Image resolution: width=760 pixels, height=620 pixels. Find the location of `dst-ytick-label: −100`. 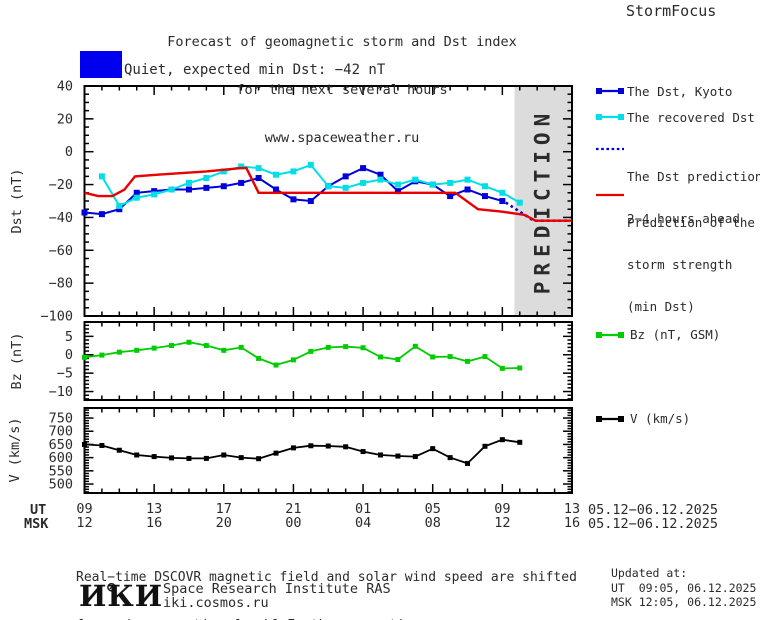

dst-ytick-label: −100 is located at coordinates (56, 317).